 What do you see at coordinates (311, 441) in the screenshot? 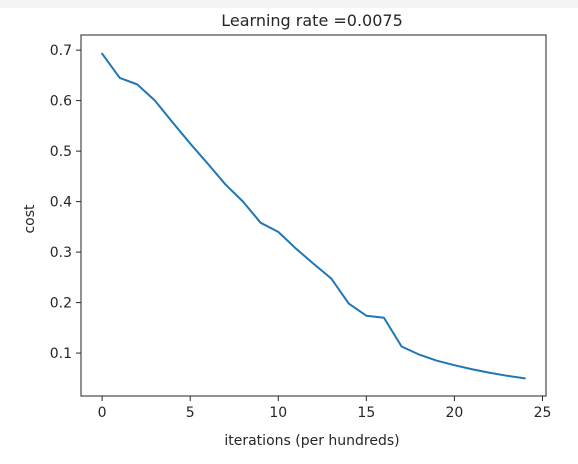
I see `x-axis-label: iterations (per hundreds)` at bounding box center [311, 441].